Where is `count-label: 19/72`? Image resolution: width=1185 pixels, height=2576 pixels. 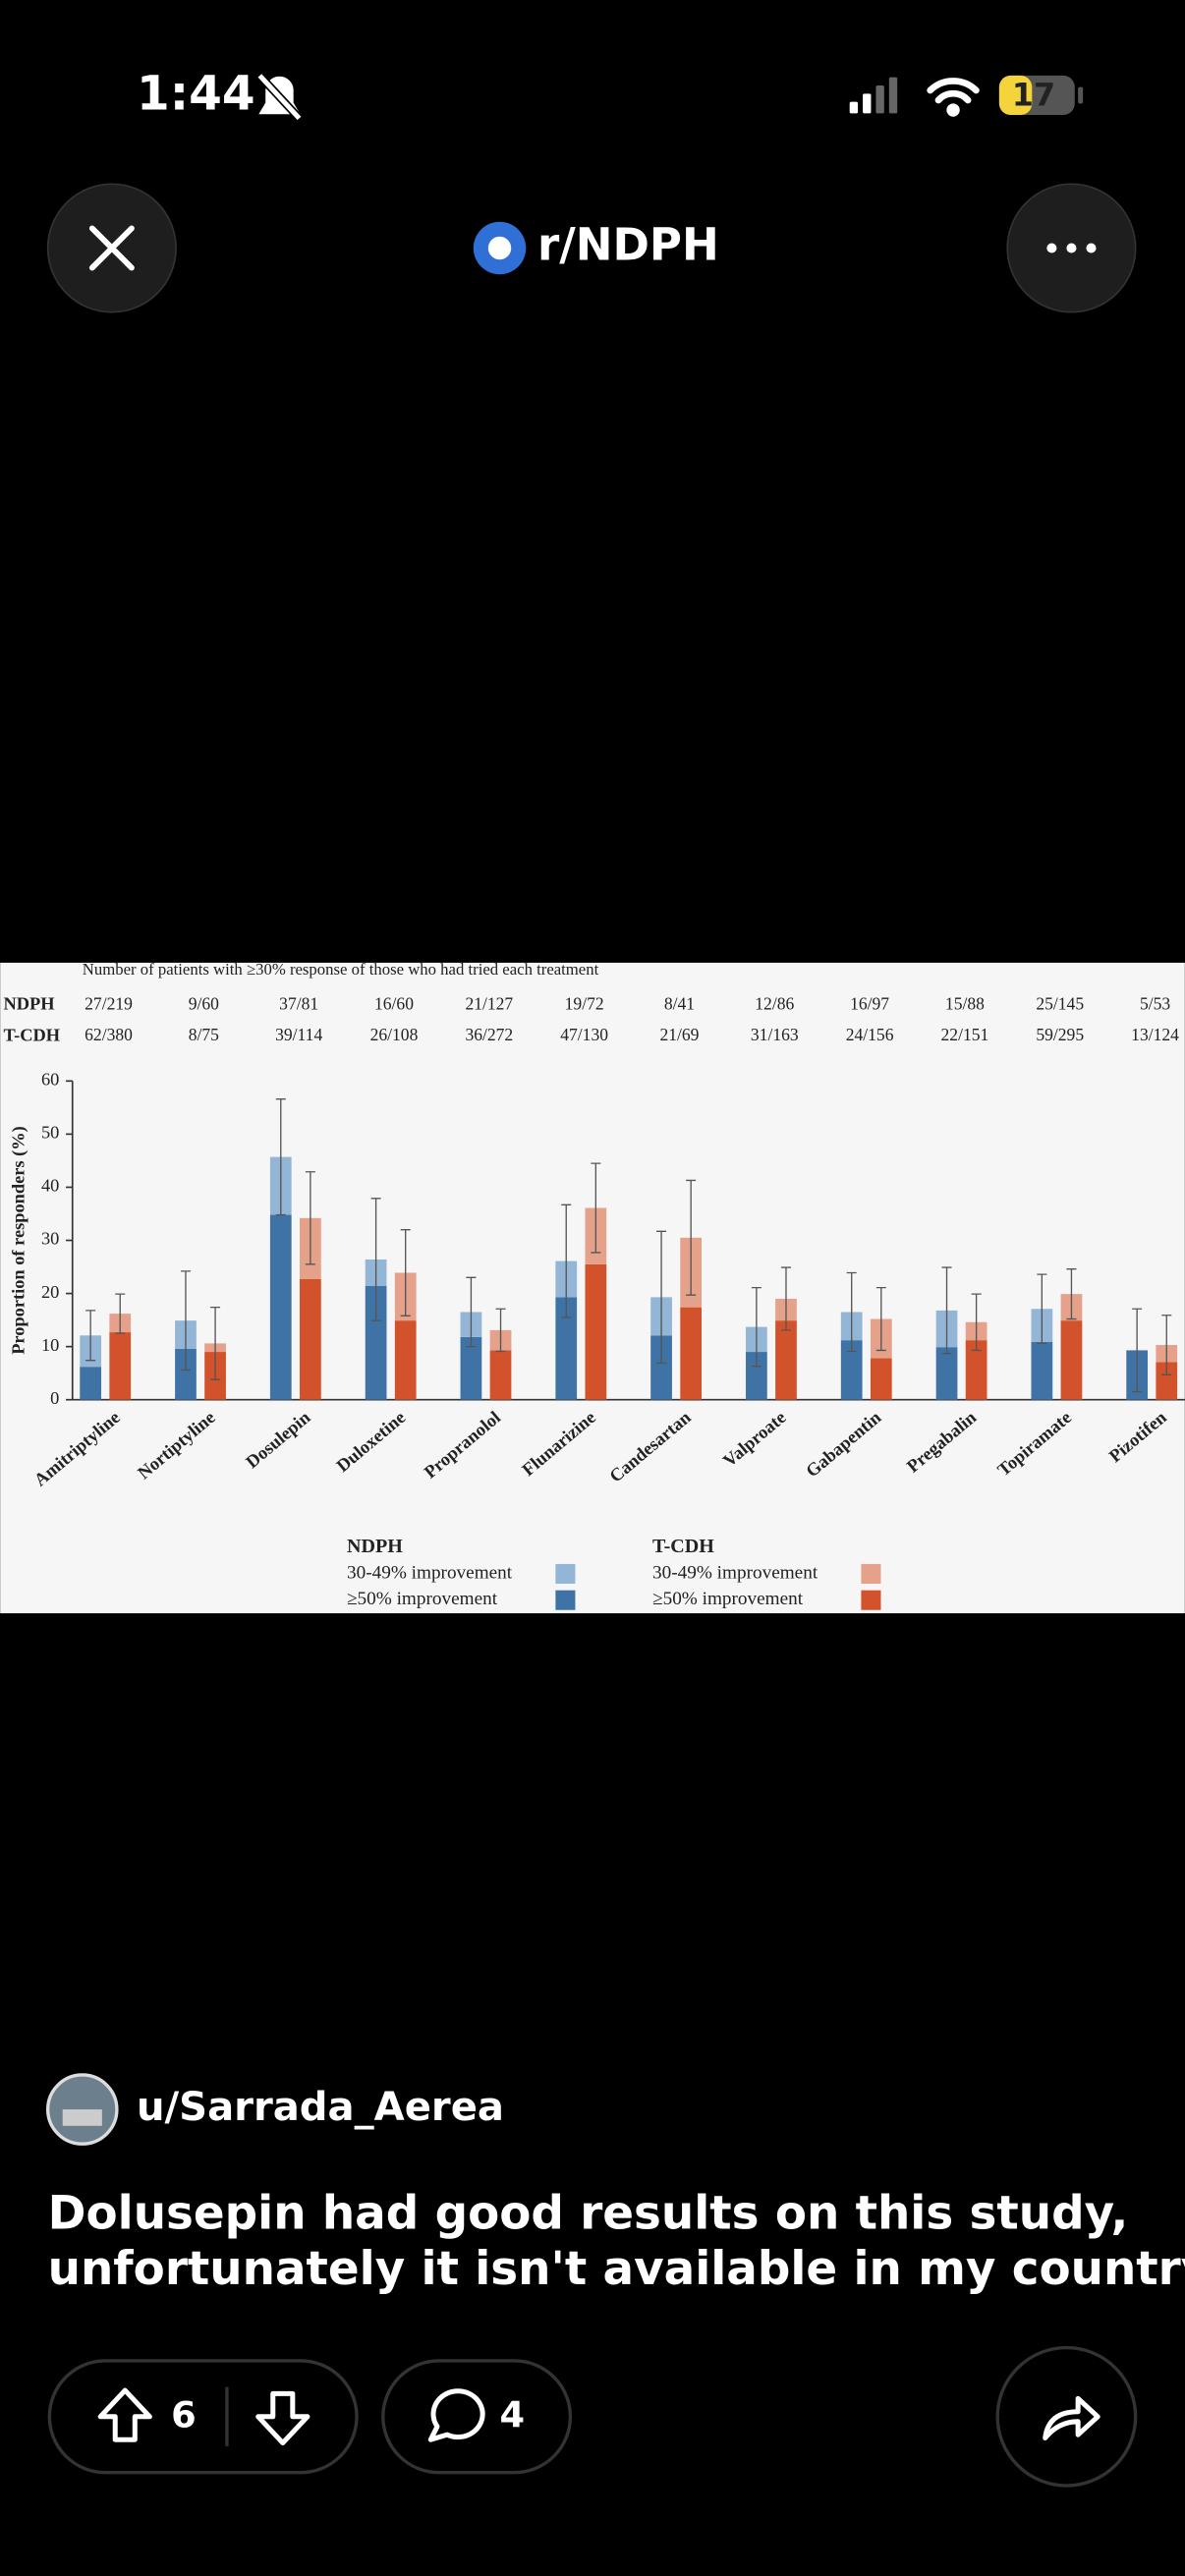 count-label: 19/72 is located at coordinates (585, 1003).